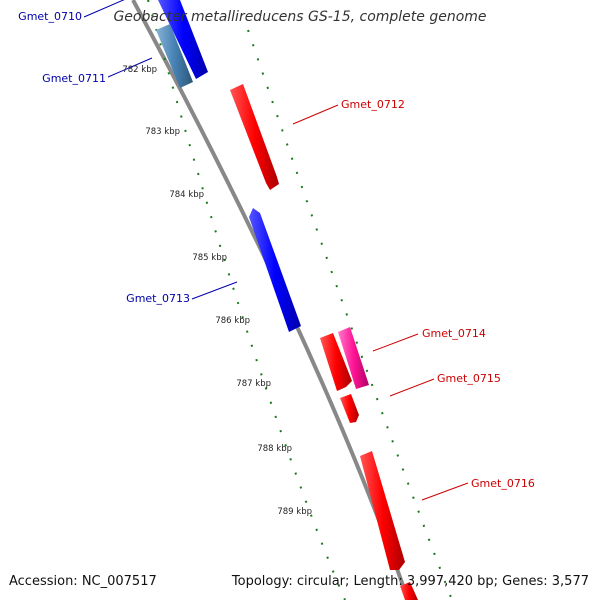 The height and width of the screenshot is (600, 600). What do you see at coordinates (209, 258) in the screenshot?
I see `kbp-tick-label: 785 kbp` at bounding box center [209, 258].